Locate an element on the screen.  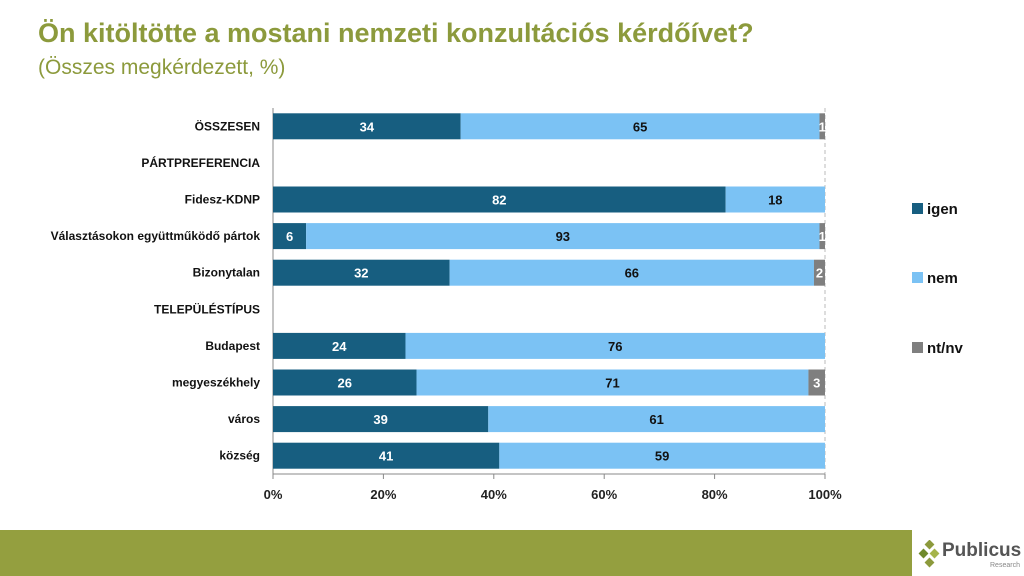
footer-bar is located at coordinates (456, 553).